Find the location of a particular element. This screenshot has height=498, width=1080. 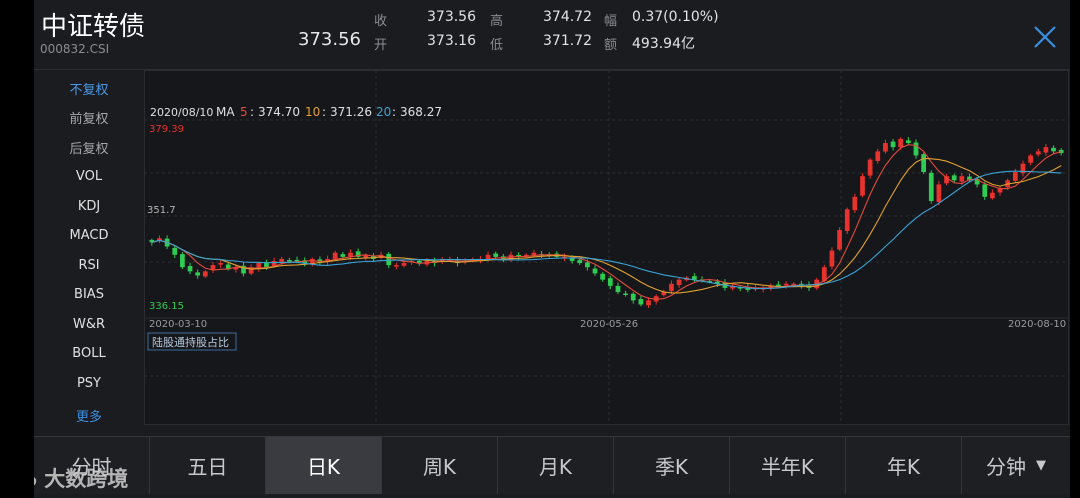

tab-quarterly-k: 季K is located at coordinates (672, 465).